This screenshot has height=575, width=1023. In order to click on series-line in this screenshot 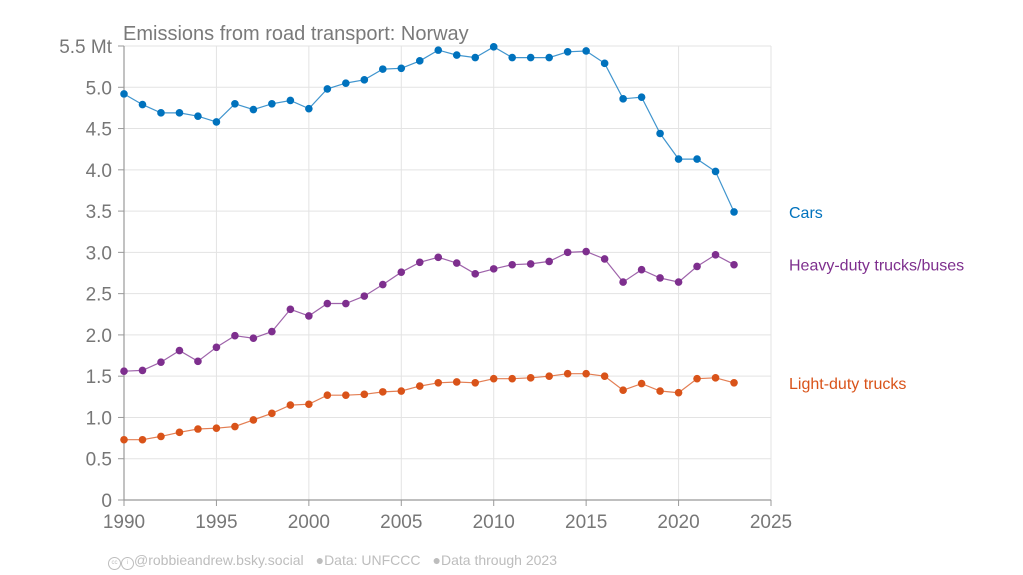, I will do `click(429, 407)`.